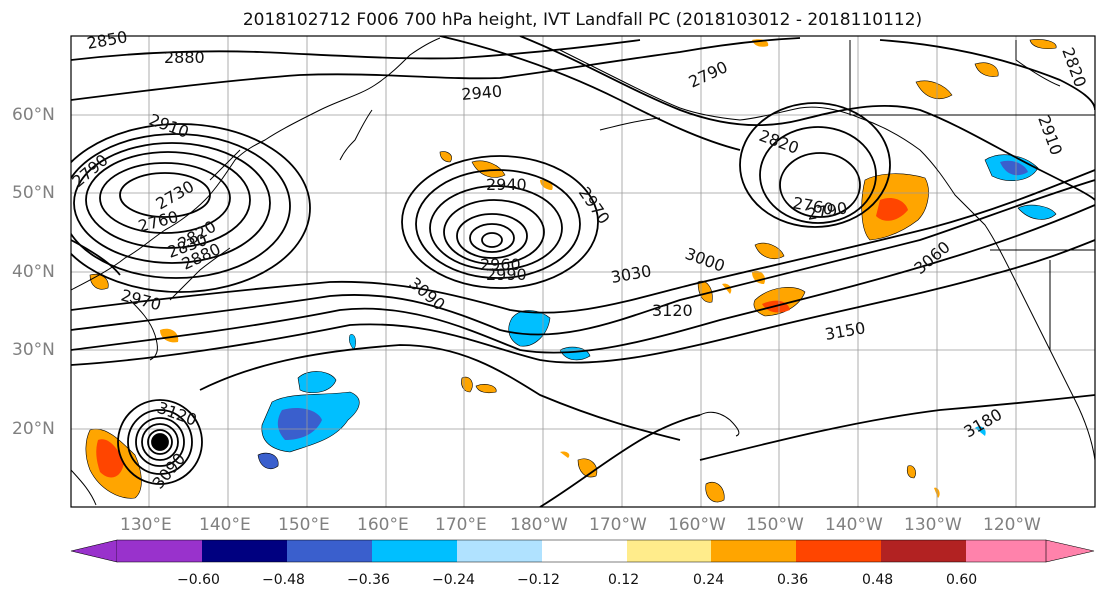 The height and width of the screenshot is (601, 1105). I want to click on lon-label: 170°E, so click(461, 525).